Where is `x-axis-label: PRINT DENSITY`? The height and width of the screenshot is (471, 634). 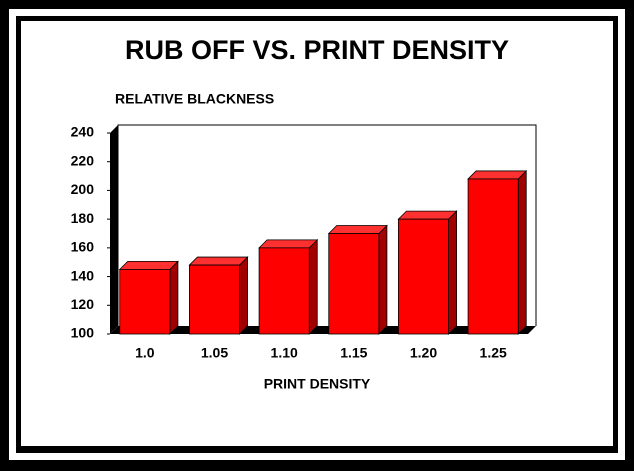
x-axis-label: PRINT DENSITY is located at coordinates (317, 384).